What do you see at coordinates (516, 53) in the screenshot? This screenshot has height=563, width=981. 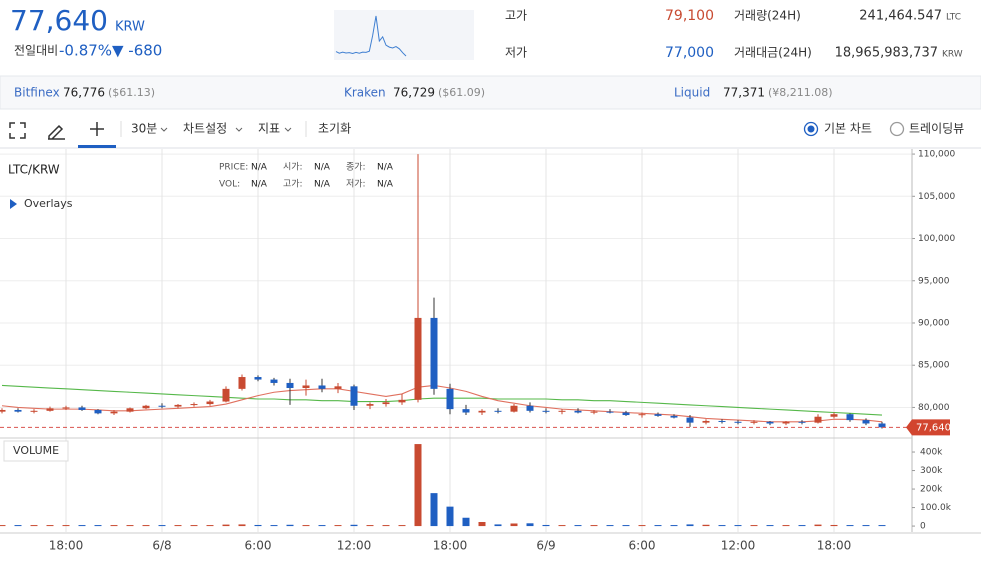 I see `stat-label: 저가` at bounding box center [516, 53].